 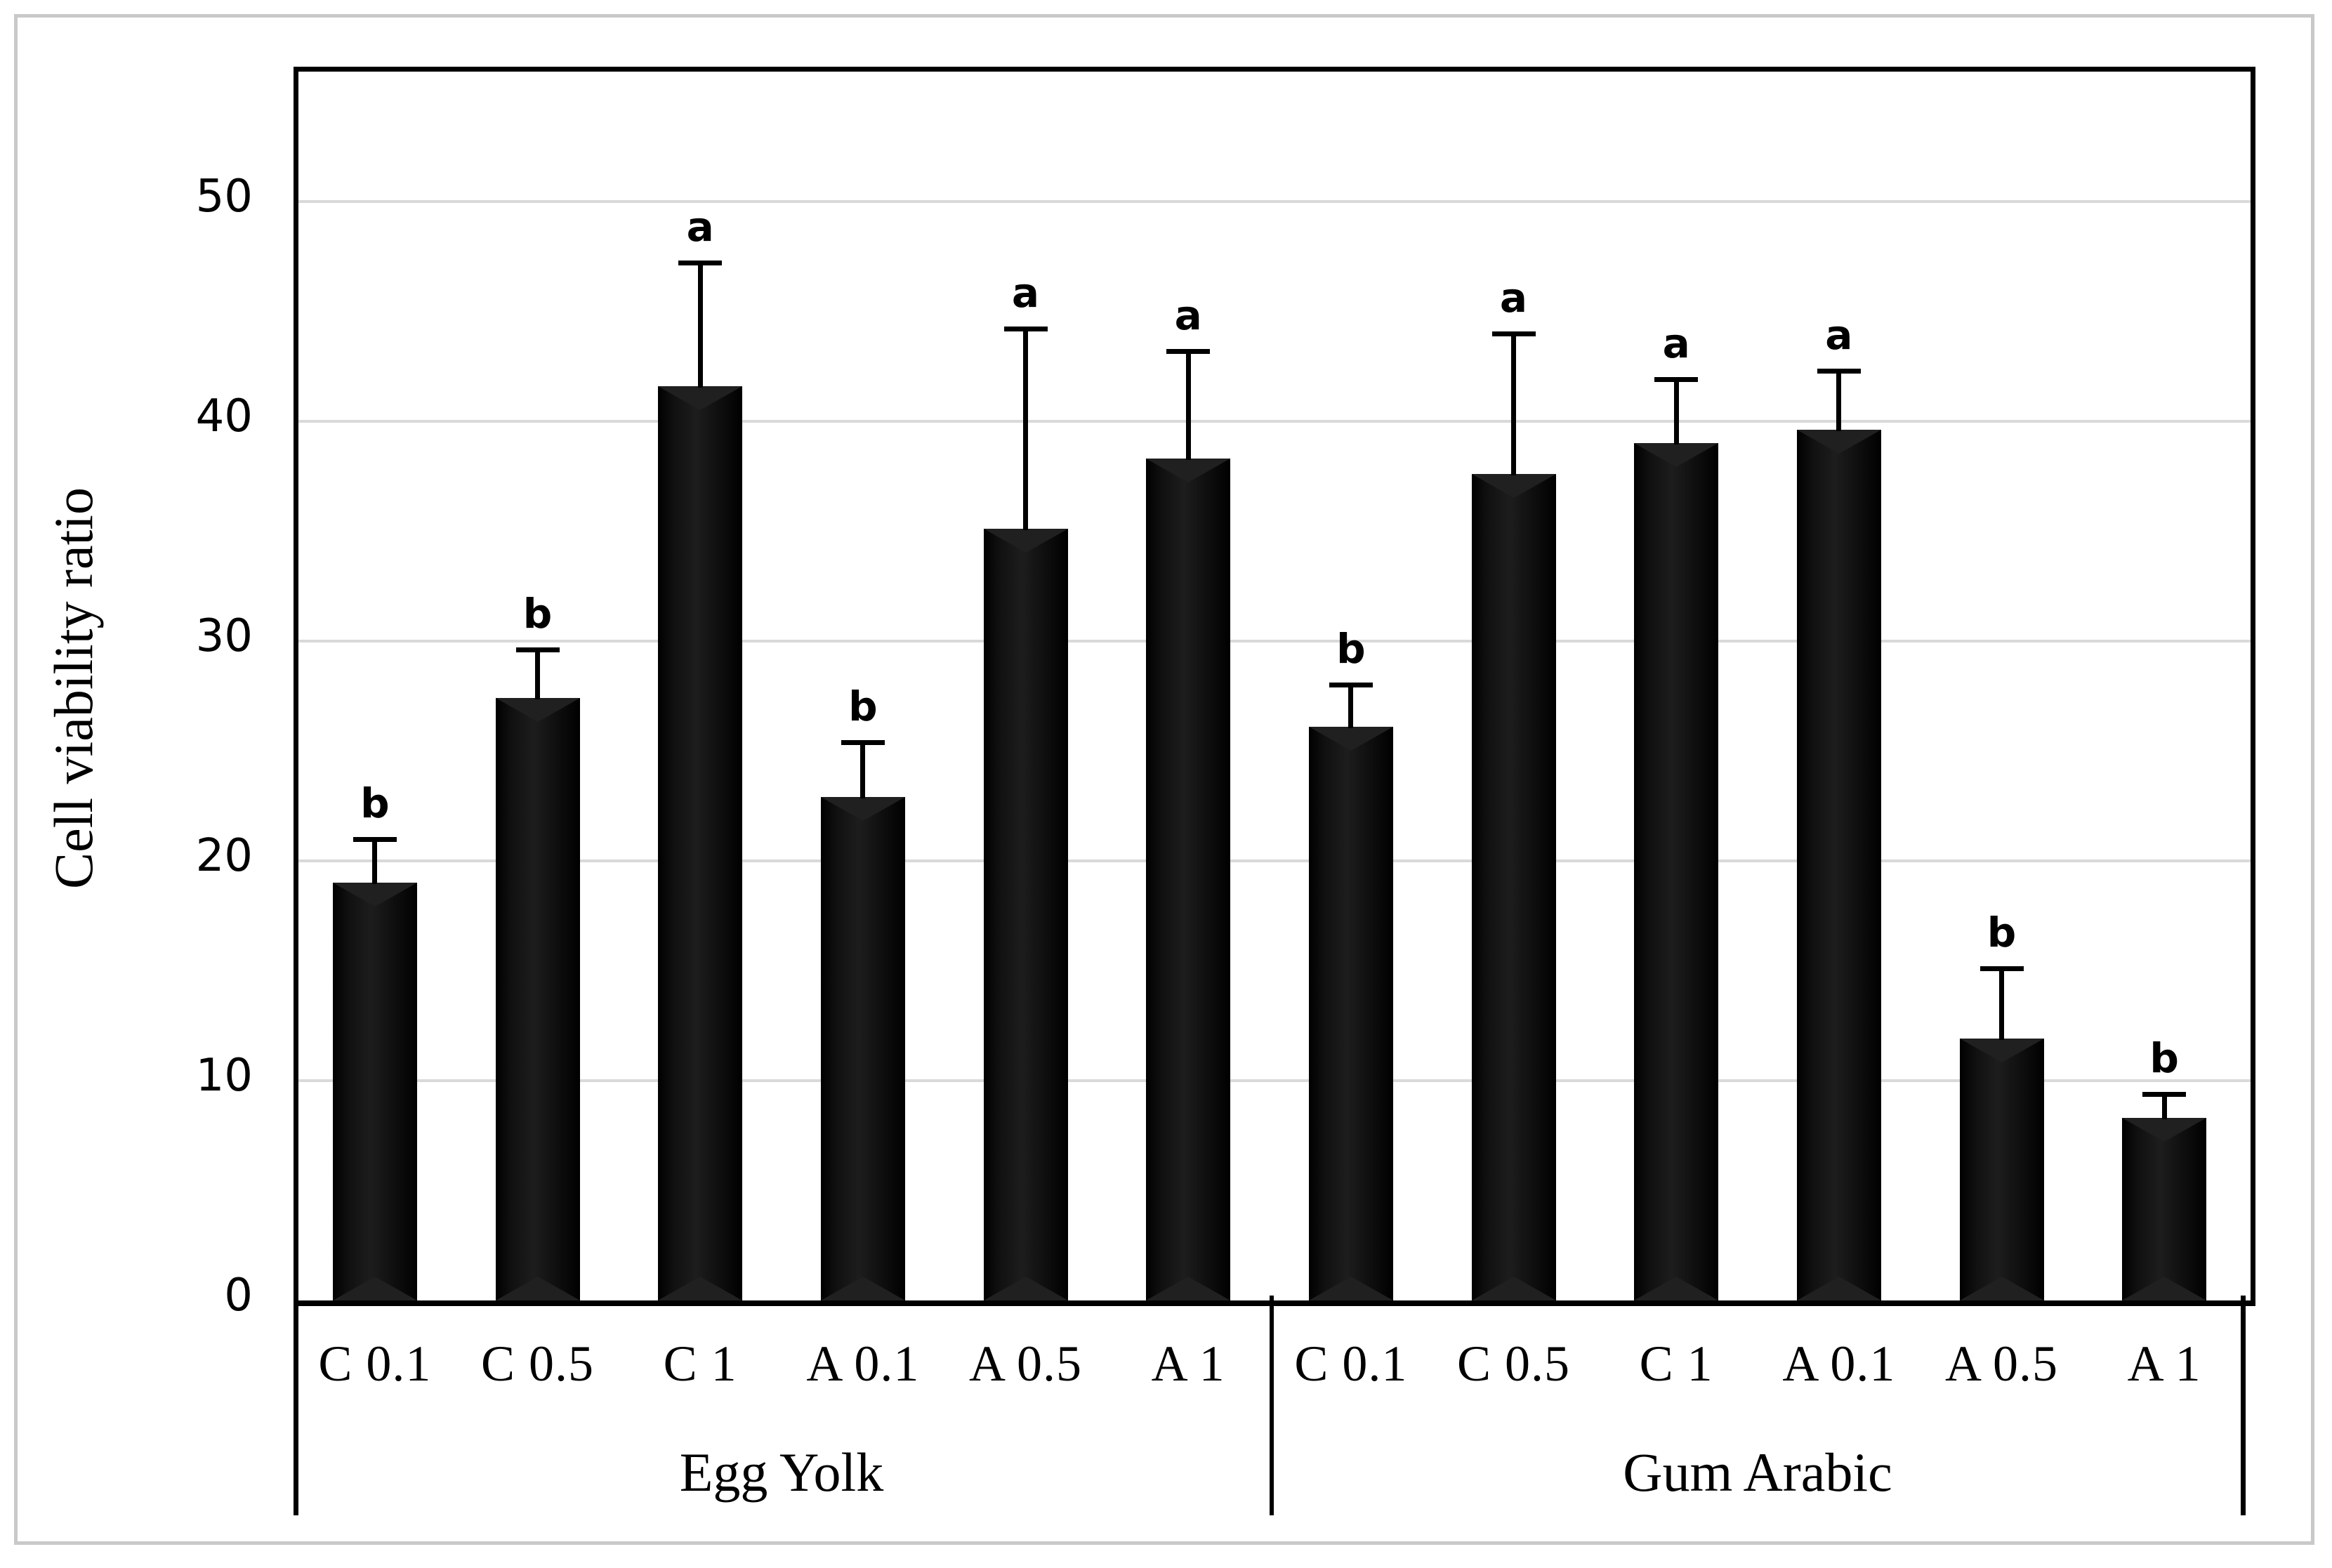 What do you see at coordinates (224, 416) in the screenshot?
I see `y-tick-label: 40` at bounding box center [224, 416].